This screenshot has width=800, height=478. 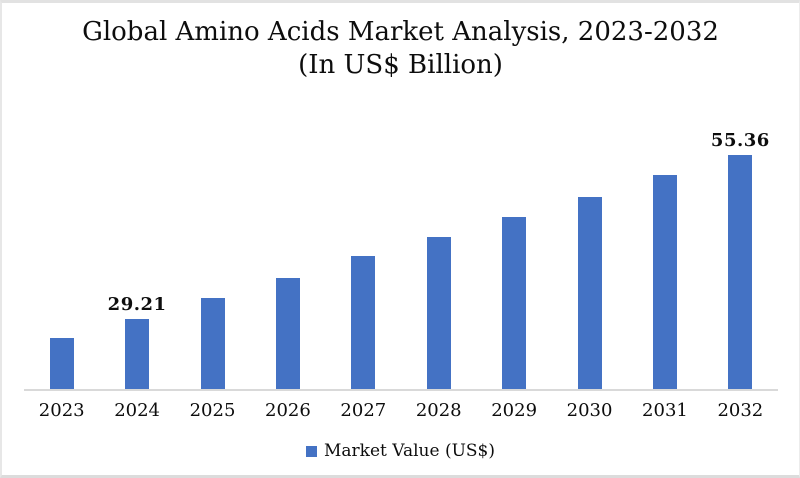 What do you see at coordinates (589, 410) in the screenshot?
I see `x-tick-2030: 2030` at bounding box center [589, 410].